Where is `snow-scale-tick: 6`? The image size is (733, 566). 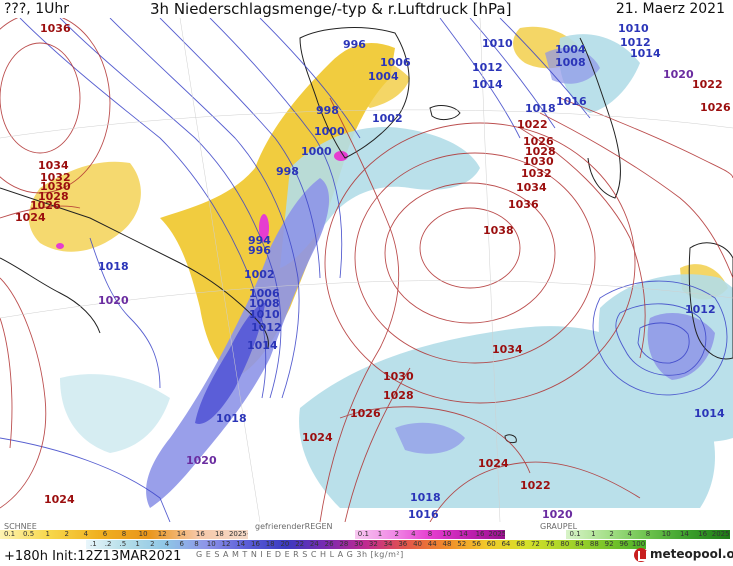
snow-scale-tick: 6 is located at coordinates (105, 534).